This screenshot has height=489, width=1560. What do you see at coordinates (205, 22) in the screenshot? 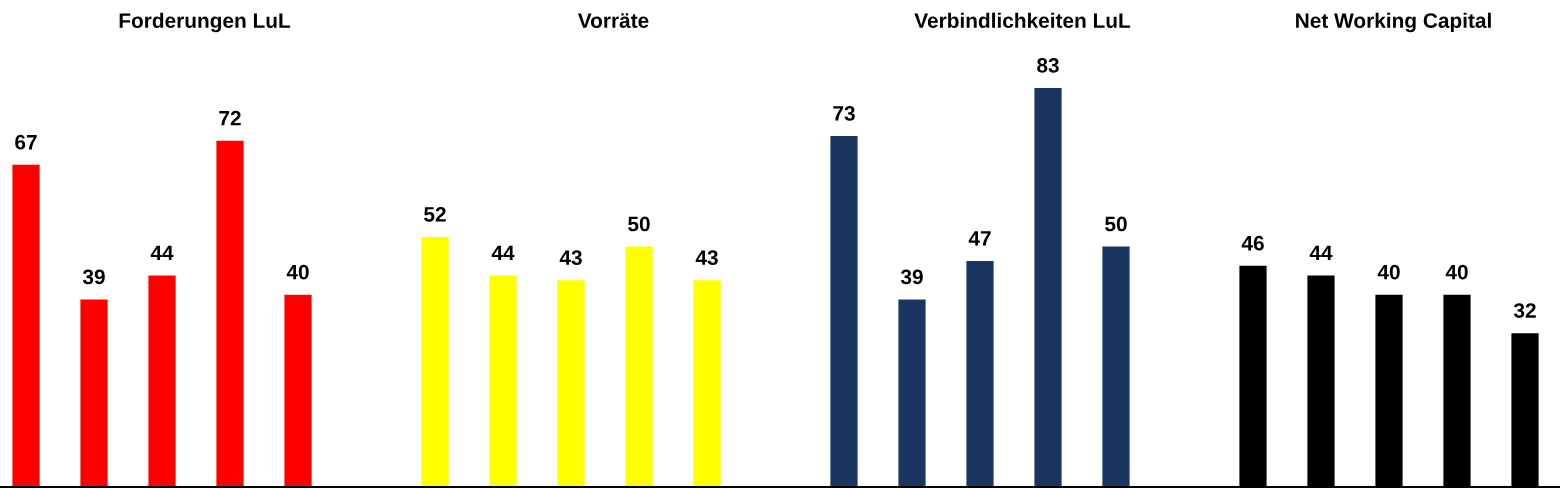
I see `chart-title: Forderungen LuL` at bounding box center [205, 22].